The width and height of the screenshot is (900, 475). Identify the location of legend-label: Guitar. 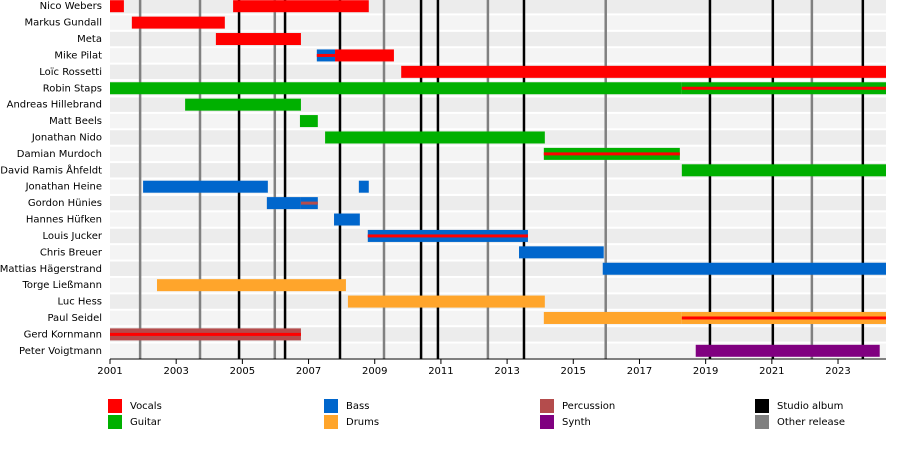
(146, 422).